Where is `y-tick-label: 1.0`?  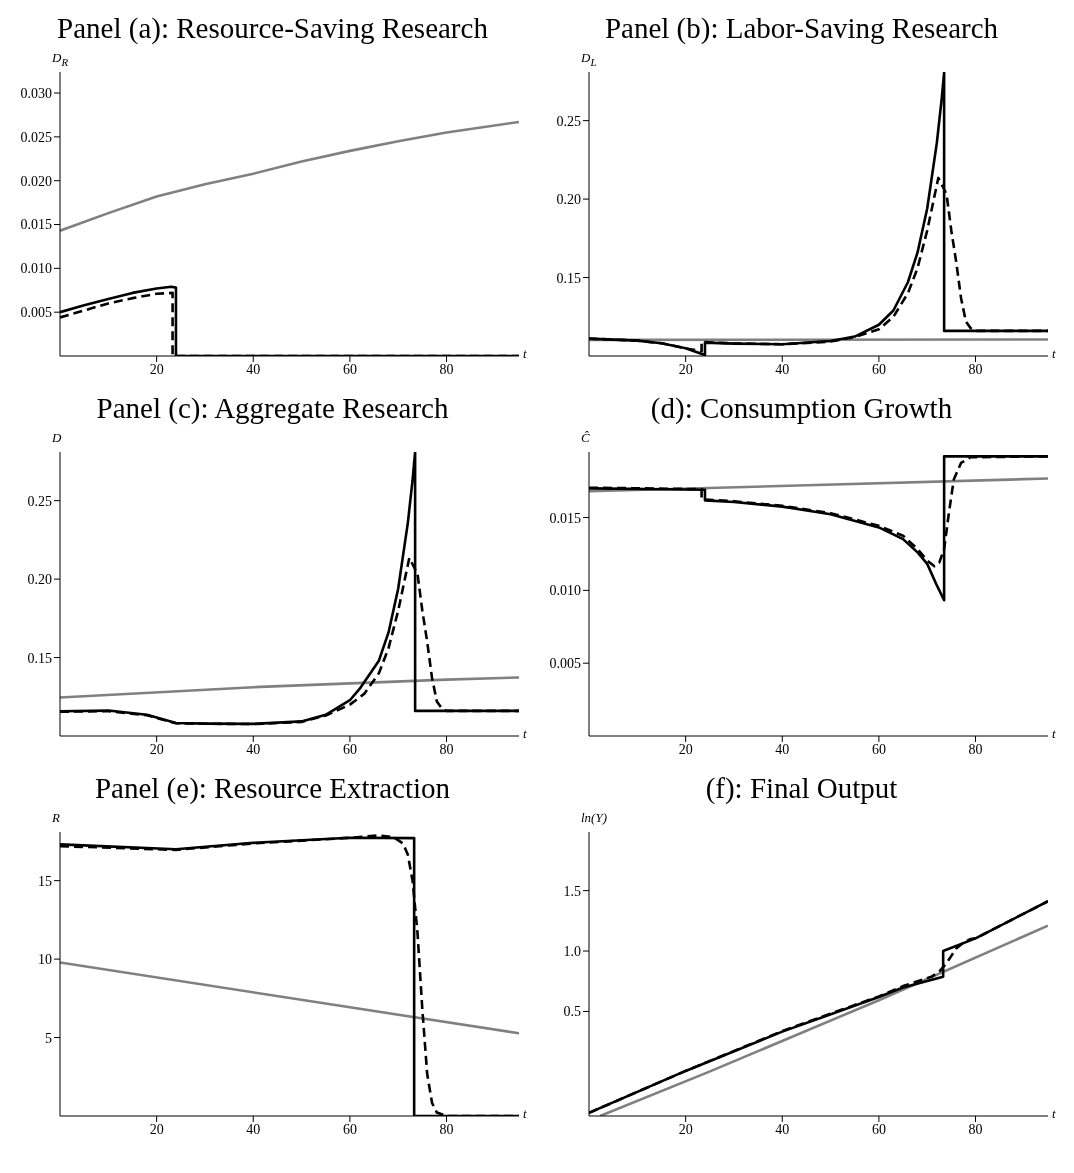
y-tick-label: 1.0 is located at coordinates (572, 952).